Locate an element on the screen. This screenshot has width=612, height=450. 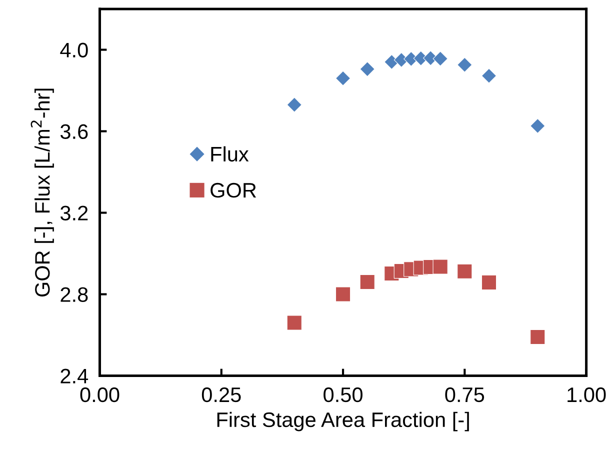
y-tick-label: 3.6 is located at coordinates (74, 132).